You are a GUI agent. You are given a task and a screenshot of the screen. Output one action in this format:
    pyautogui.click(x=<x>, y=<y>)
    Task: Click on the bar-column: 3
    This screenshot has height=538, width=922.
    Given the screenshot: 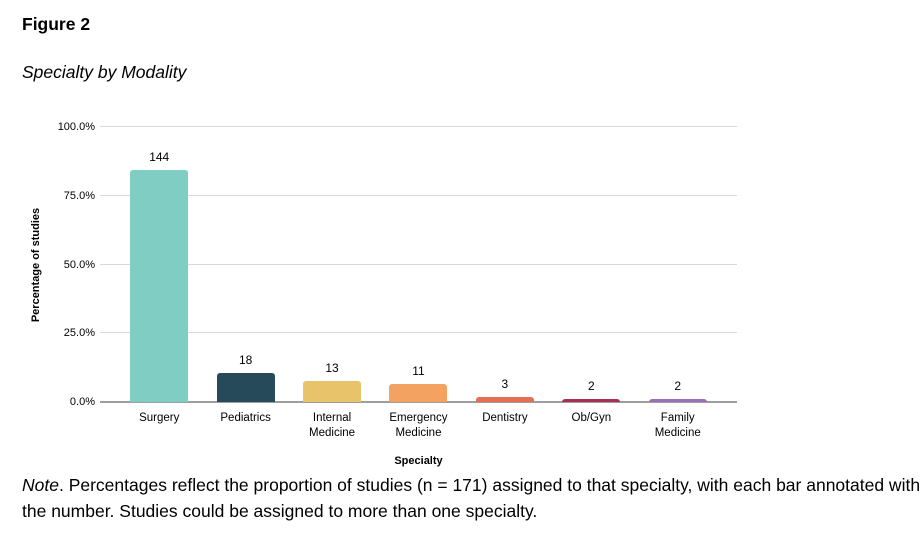 What is the action you would take?
    pyautogui.click(x=505, y=264)
    